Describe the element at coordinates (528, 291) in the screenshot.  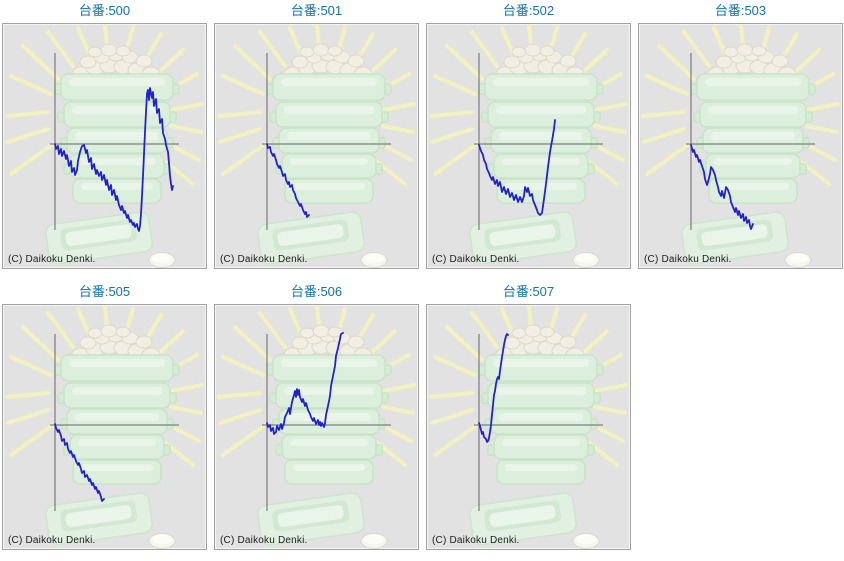
I see `panel-title: 台番:507` at that location.